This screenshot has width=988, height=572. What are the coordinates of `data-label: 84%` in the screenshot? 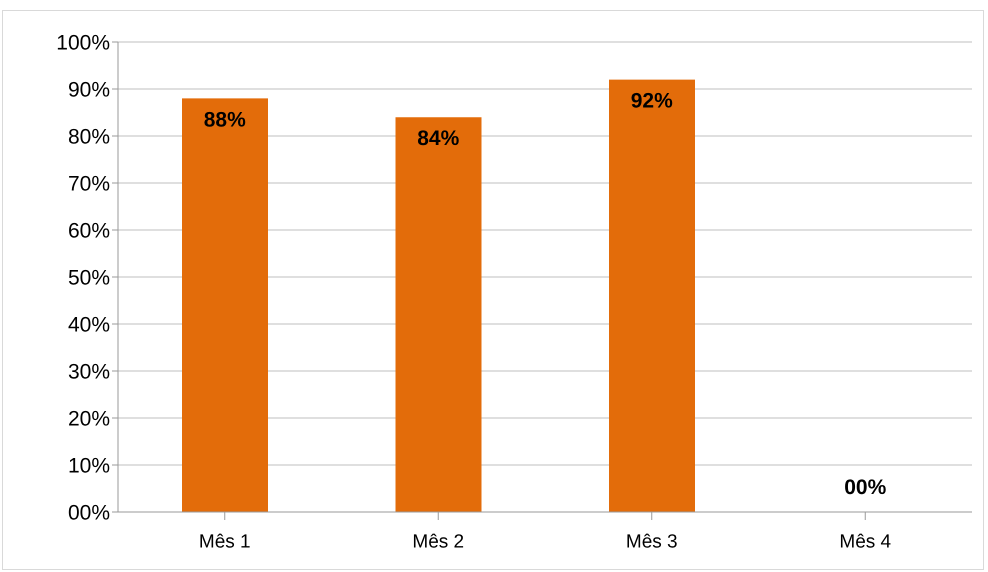 It's located at (438, 138).